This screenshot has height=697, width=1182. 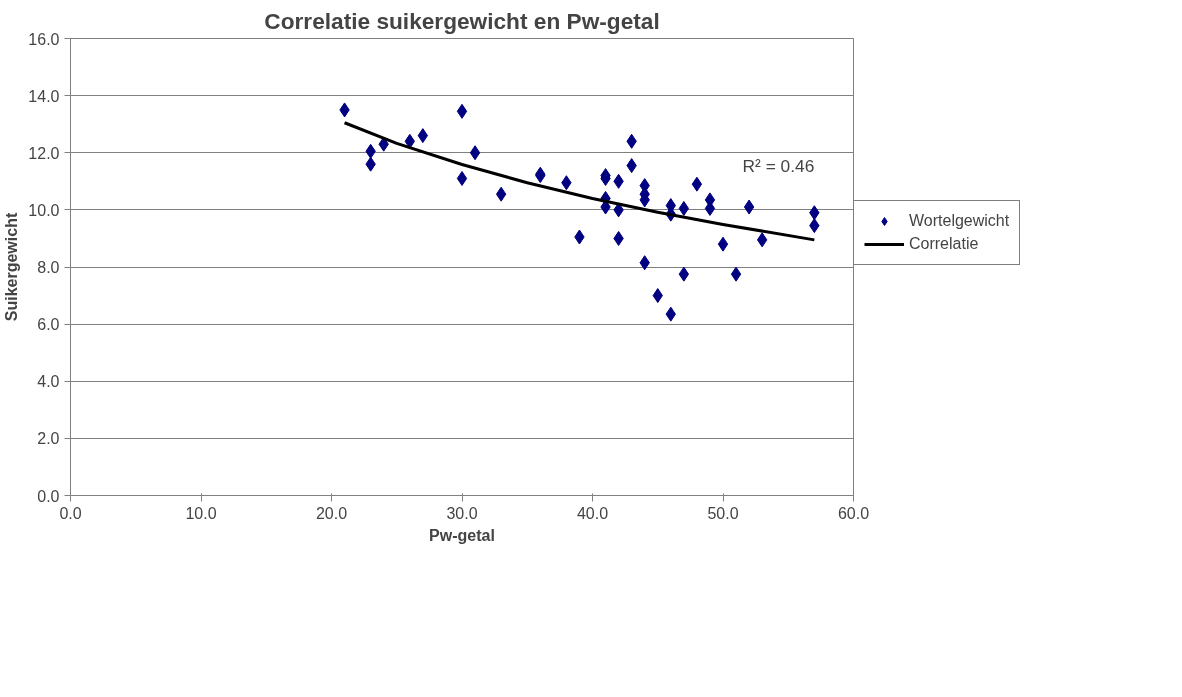 What do you see at coordinates (462, 20) in the screenshot?
I see `chart-title: Correlatie suikergewicht en Pw-getal` at bounding box center [462, 20].